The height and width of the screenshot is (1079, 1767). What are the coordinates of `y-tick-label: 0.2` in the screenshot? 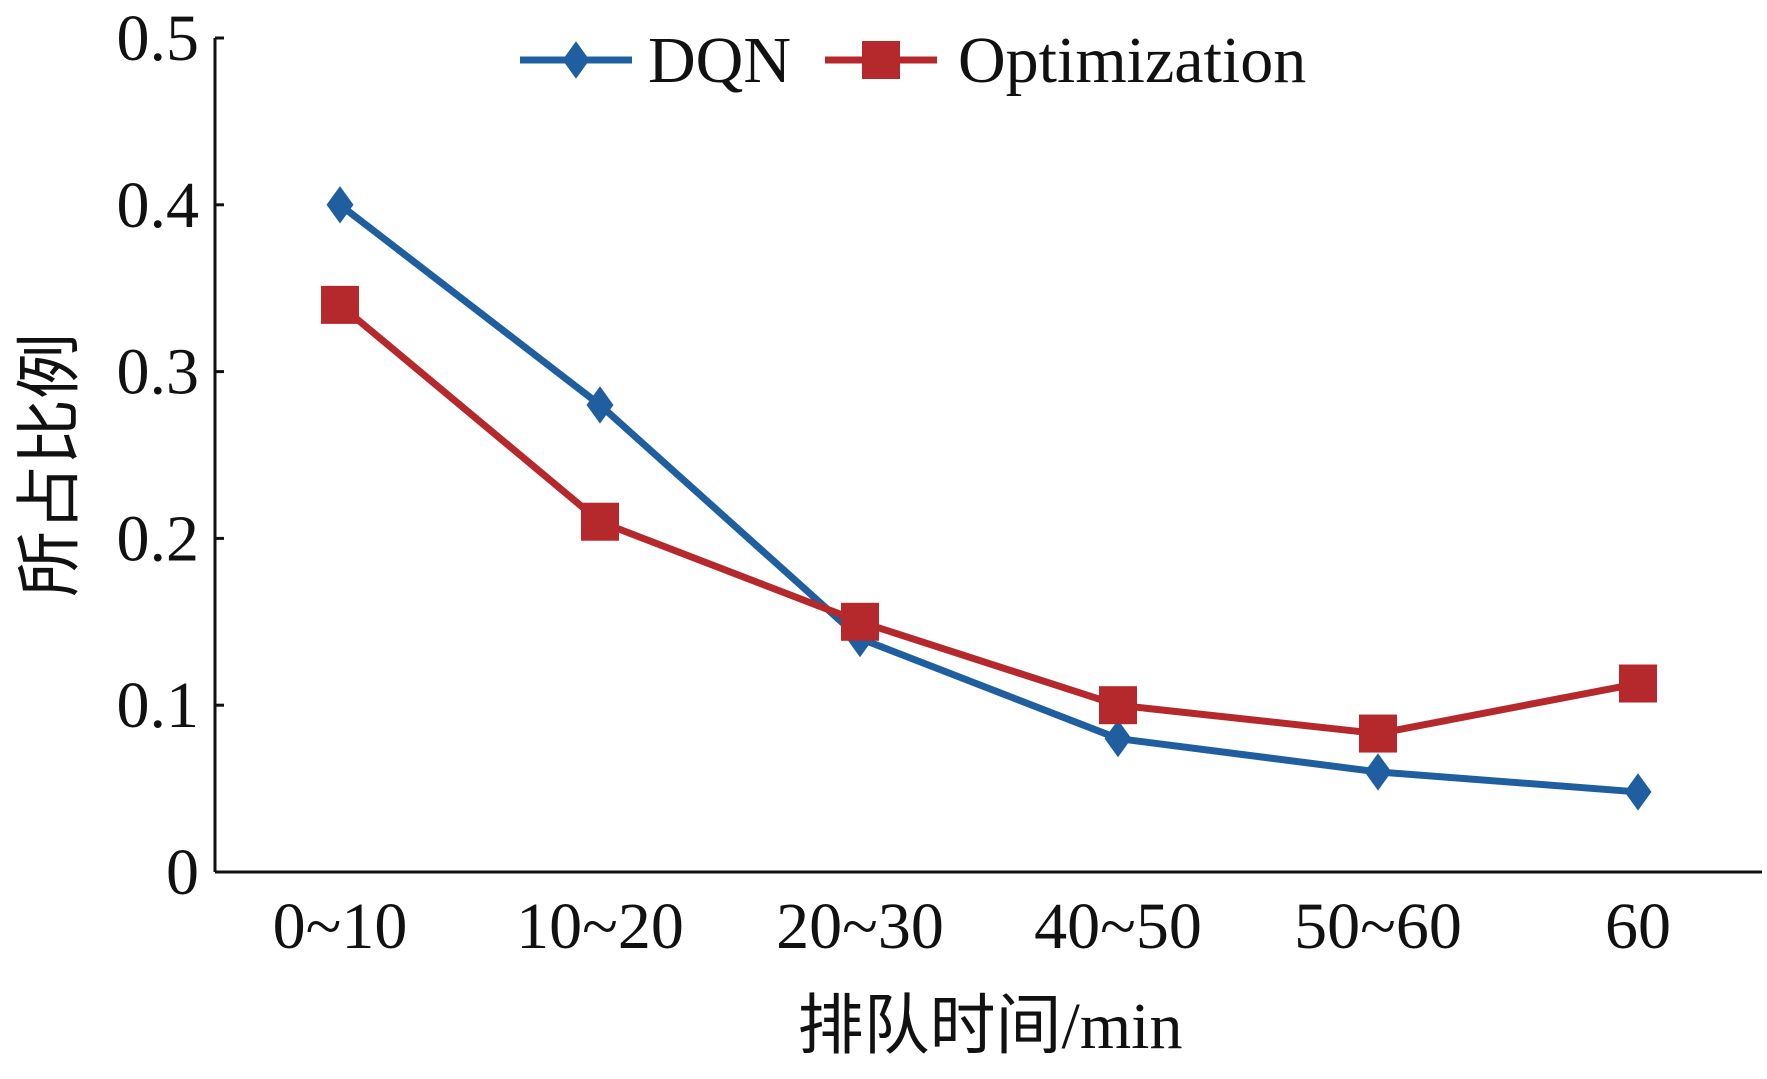 It's located at (158, 538).